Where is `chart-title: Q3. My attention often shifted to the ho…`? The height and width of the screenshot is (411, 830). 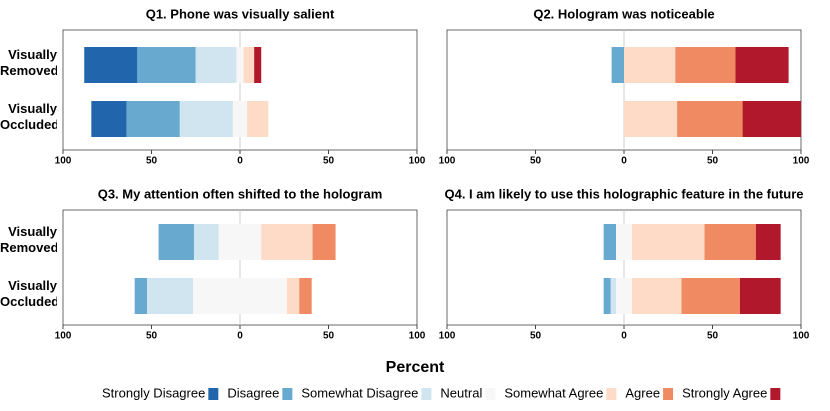
chart-title: Q3. My attention often shifted to the ho… is located at coordinates (240, 193).